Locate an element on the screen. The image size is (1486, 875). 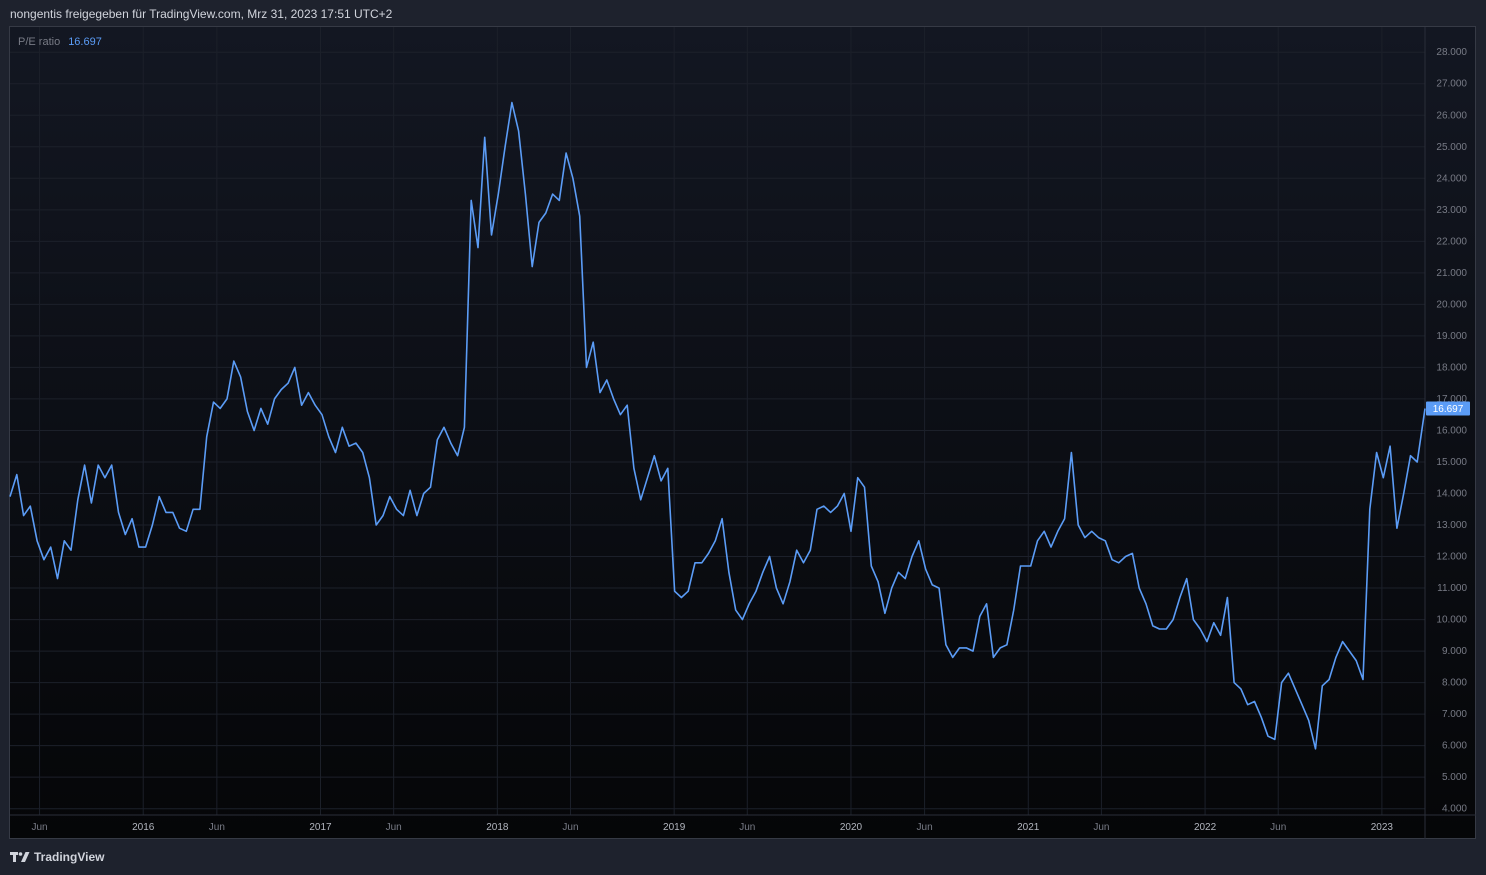
brand-name: TradingView is located at coordinates (69, 857).